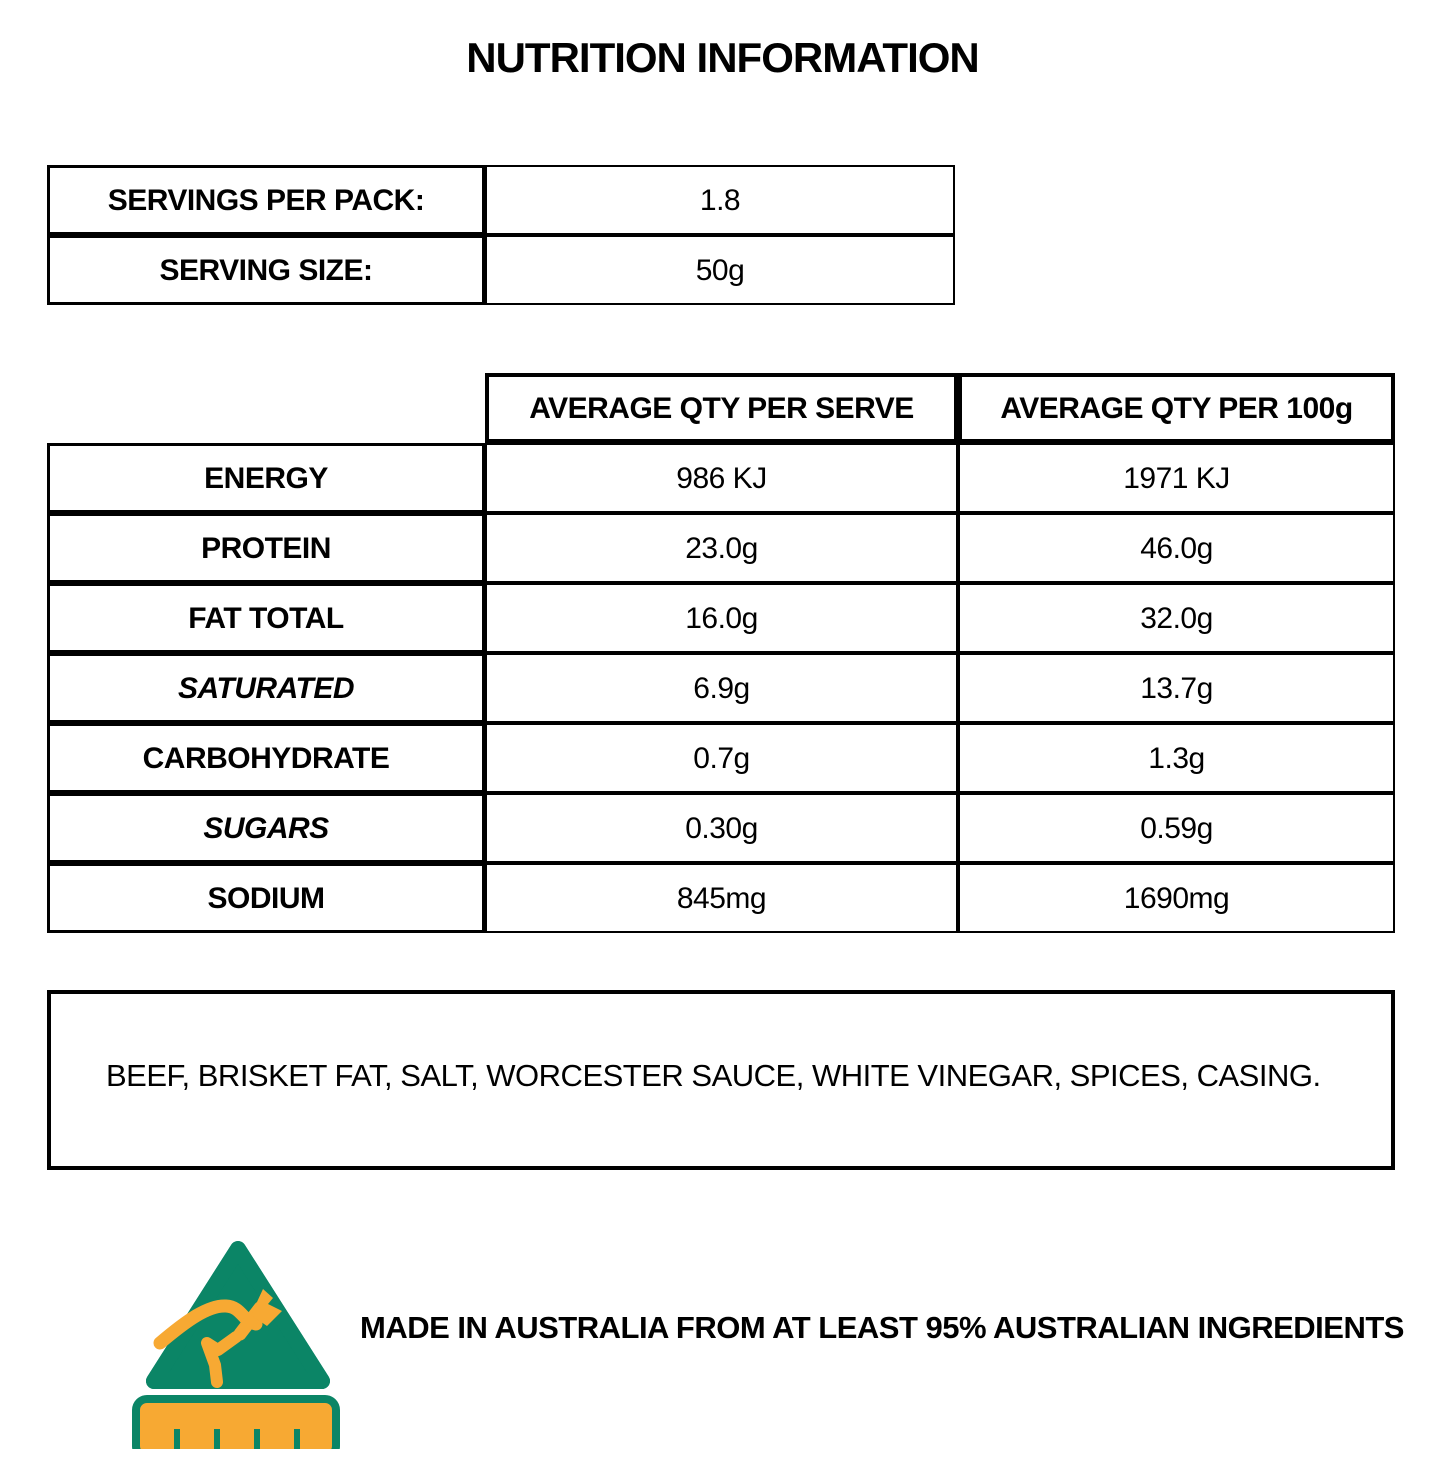 Image resolution: width=1445 pixels, height=1474 pixels. What do you see at coordinates (266, 688) in the screenshot?
I see `nutrient-label-saturated: SATURATED` at bounding box center [266, 688].